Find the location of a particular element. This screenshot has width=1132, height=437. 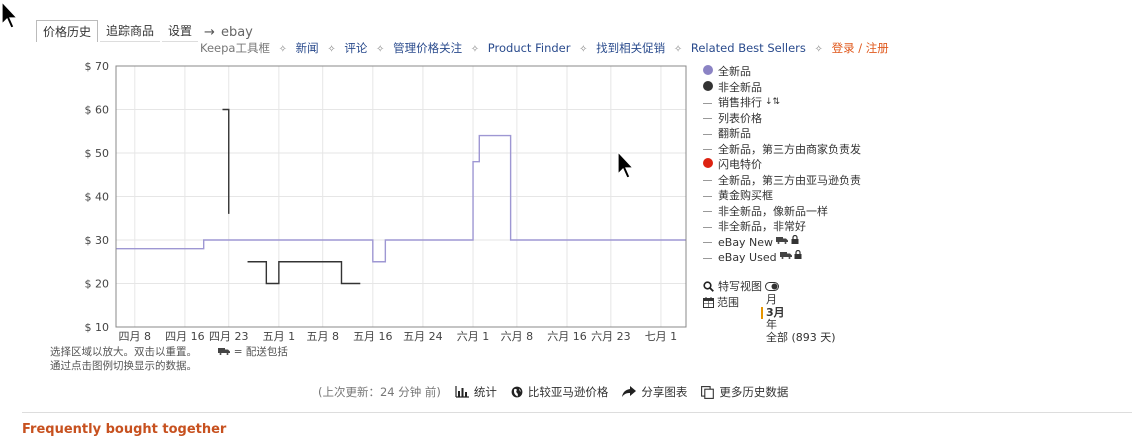

legend-item: eBay New is located at coordinates (785, 242).